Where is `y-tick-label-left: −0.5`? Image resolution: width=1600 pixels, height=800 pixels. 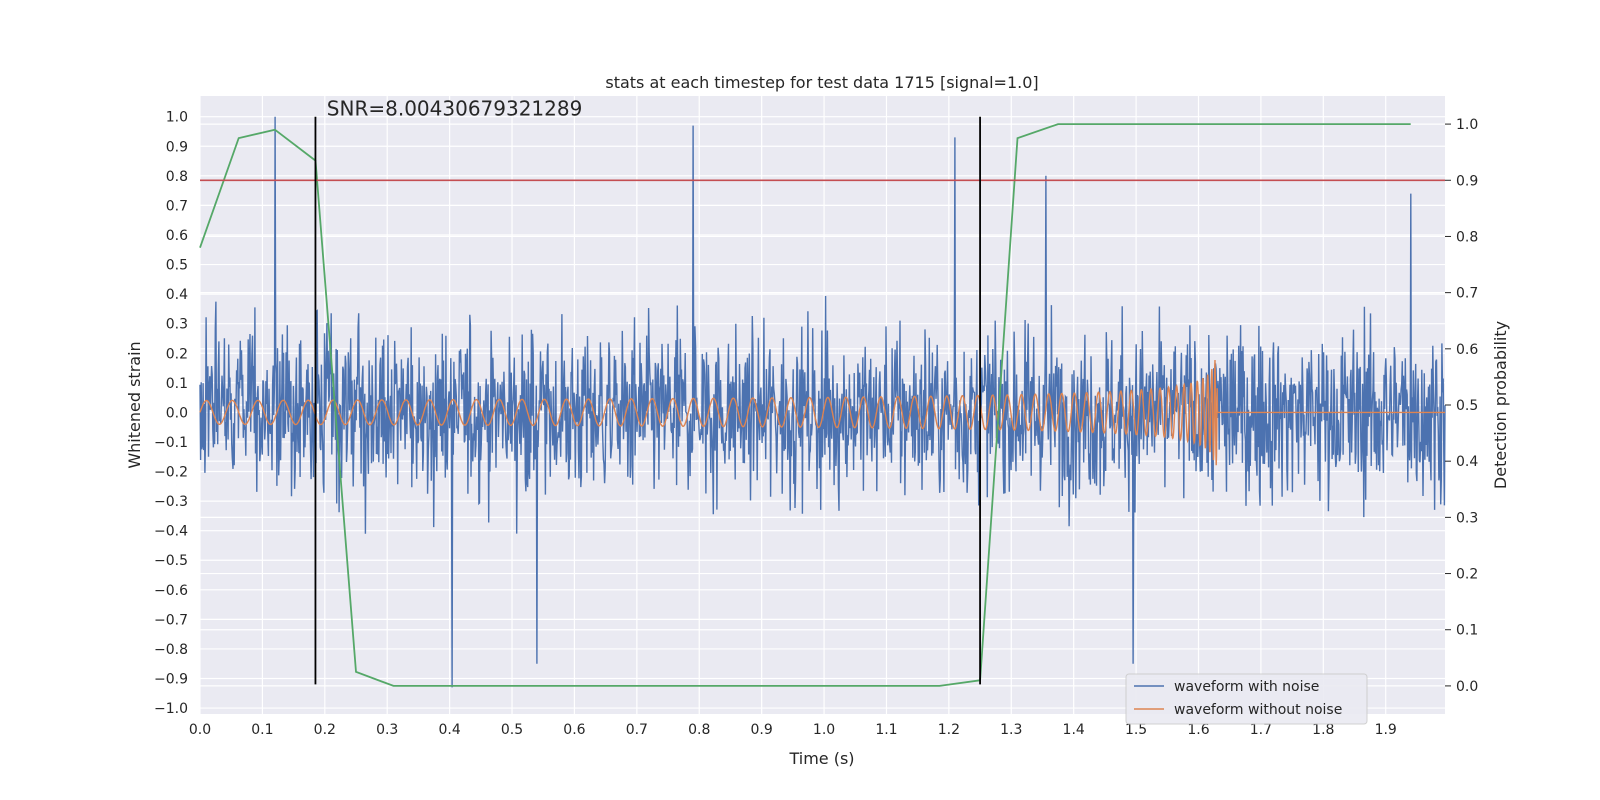 y-tick-label-left: −0.5 is located at coordinates (171, 561).